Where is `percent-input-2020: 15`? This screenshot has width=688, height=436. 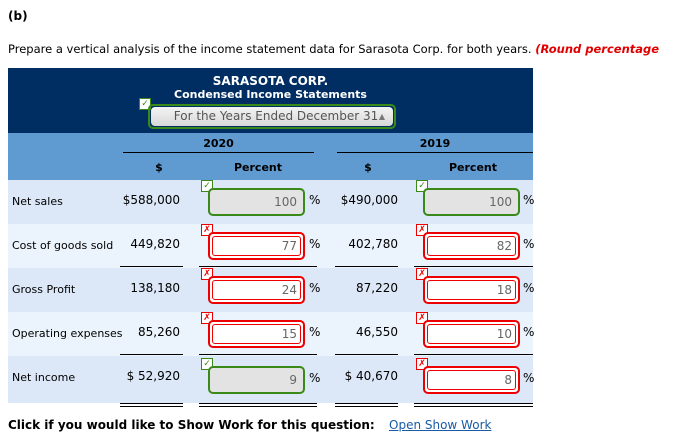 percent-input-2020: 15 is located at coordinates (256, 334).